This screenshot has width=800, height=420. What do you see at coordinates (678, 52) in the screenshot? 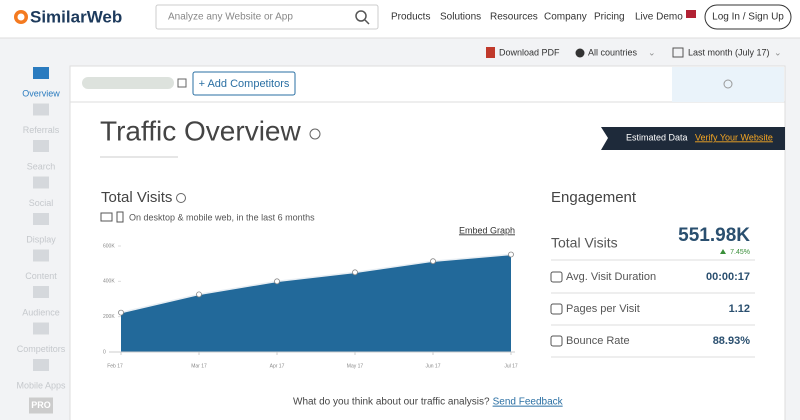
I see `calendar-icon` at bounding box center [678, 52].